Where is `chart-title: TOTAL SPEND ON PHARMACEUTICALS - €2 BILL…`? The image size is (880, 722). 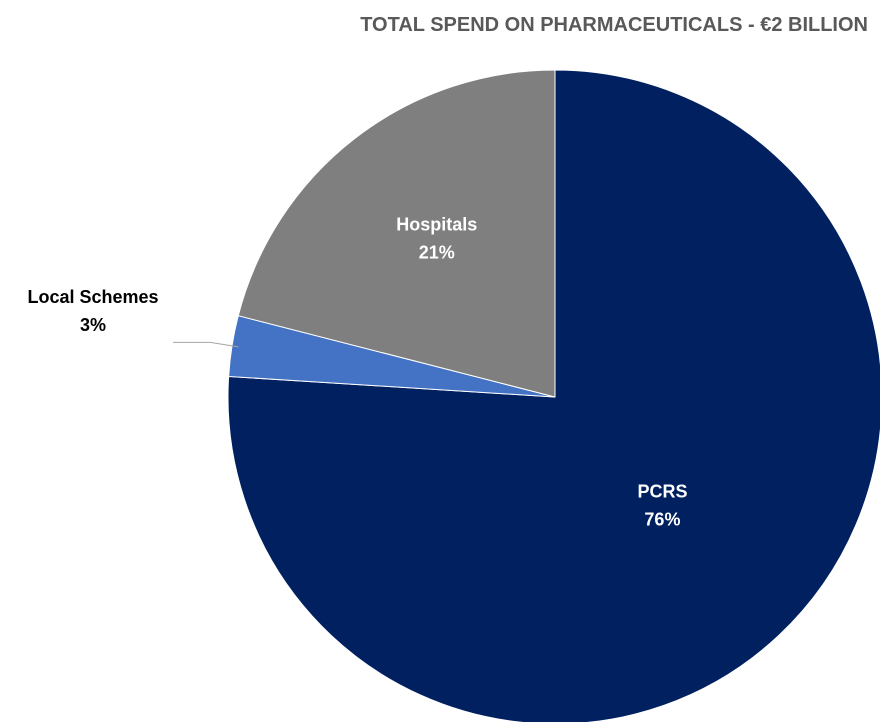
chart-title: TOTAL SPEND ON PHARMACEUTICALS - €2 BILL… is located at coordinates (614, 25).